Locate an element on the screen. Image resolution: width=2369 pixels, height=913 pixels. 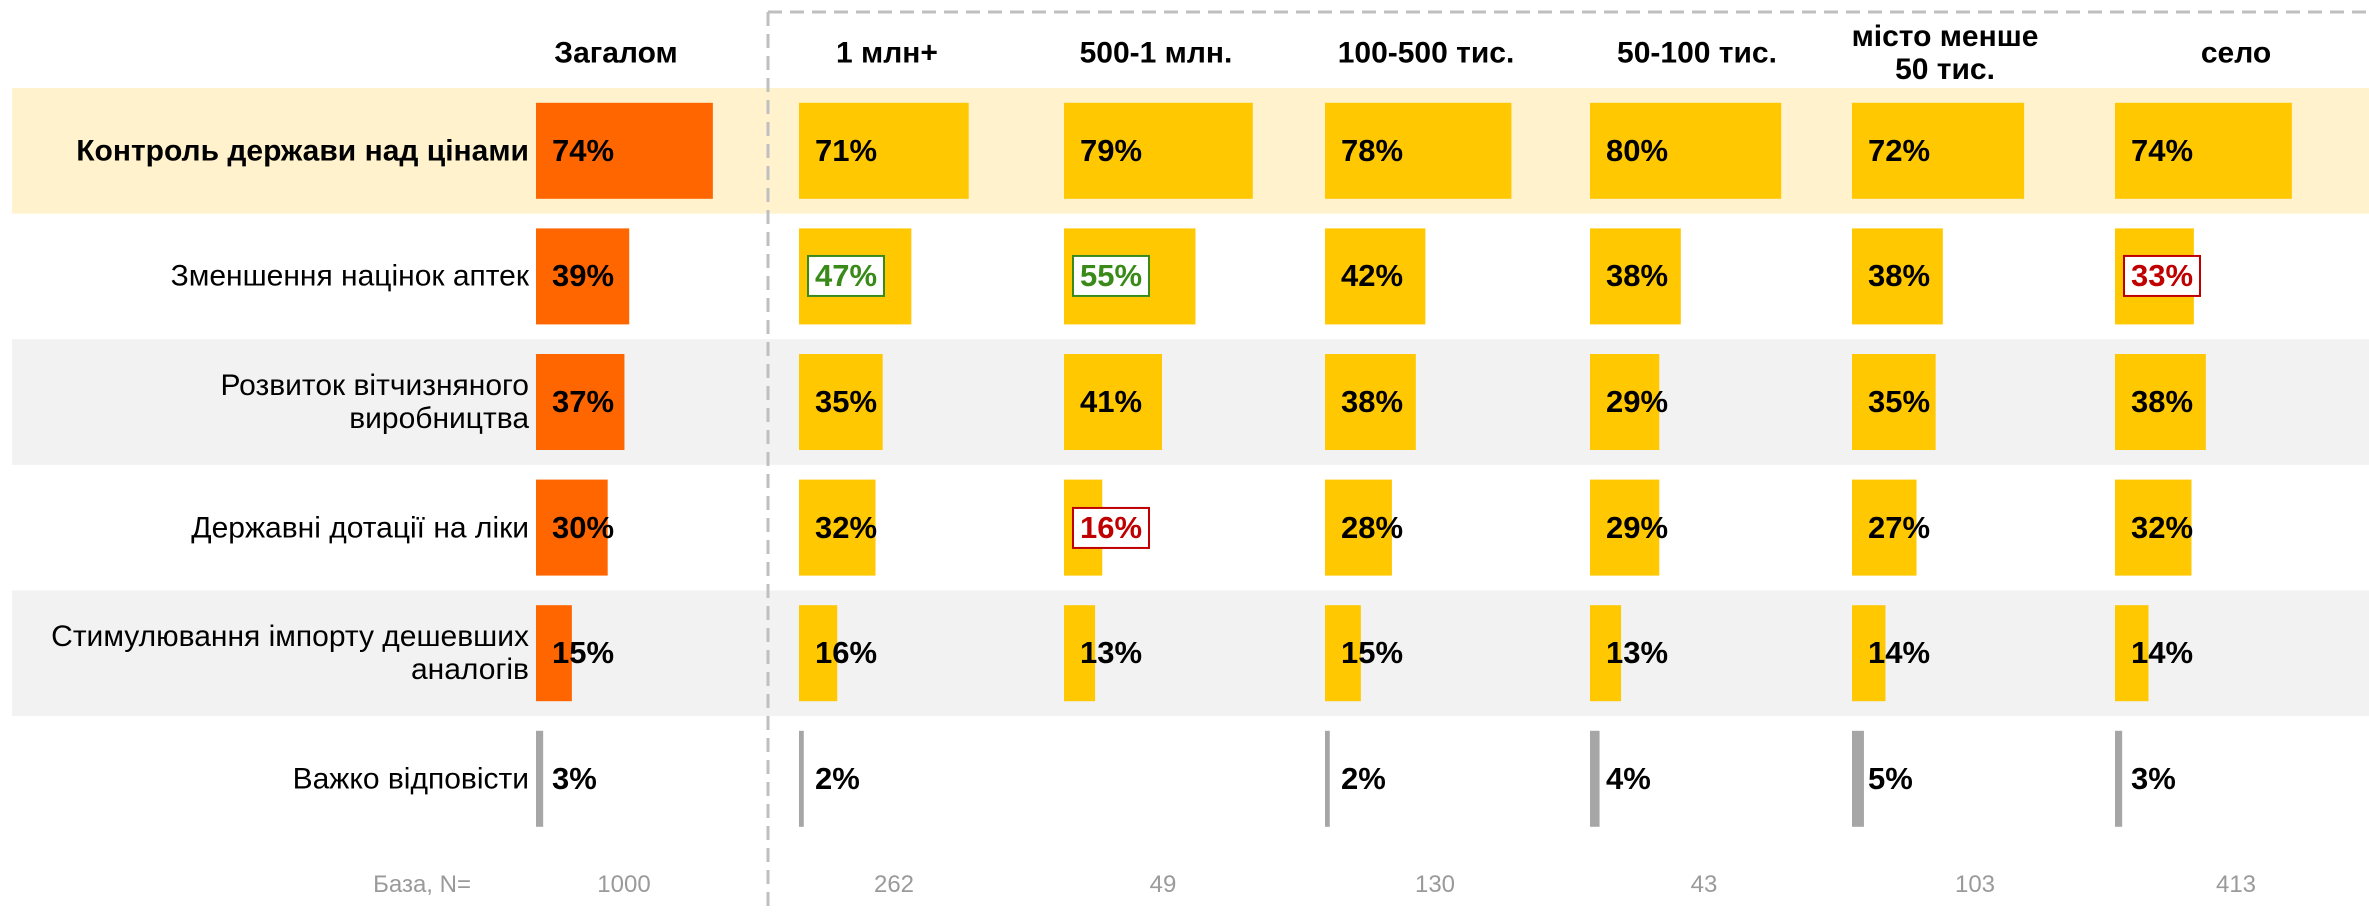
column-header: Загалом is located at coordinates (616, 53).